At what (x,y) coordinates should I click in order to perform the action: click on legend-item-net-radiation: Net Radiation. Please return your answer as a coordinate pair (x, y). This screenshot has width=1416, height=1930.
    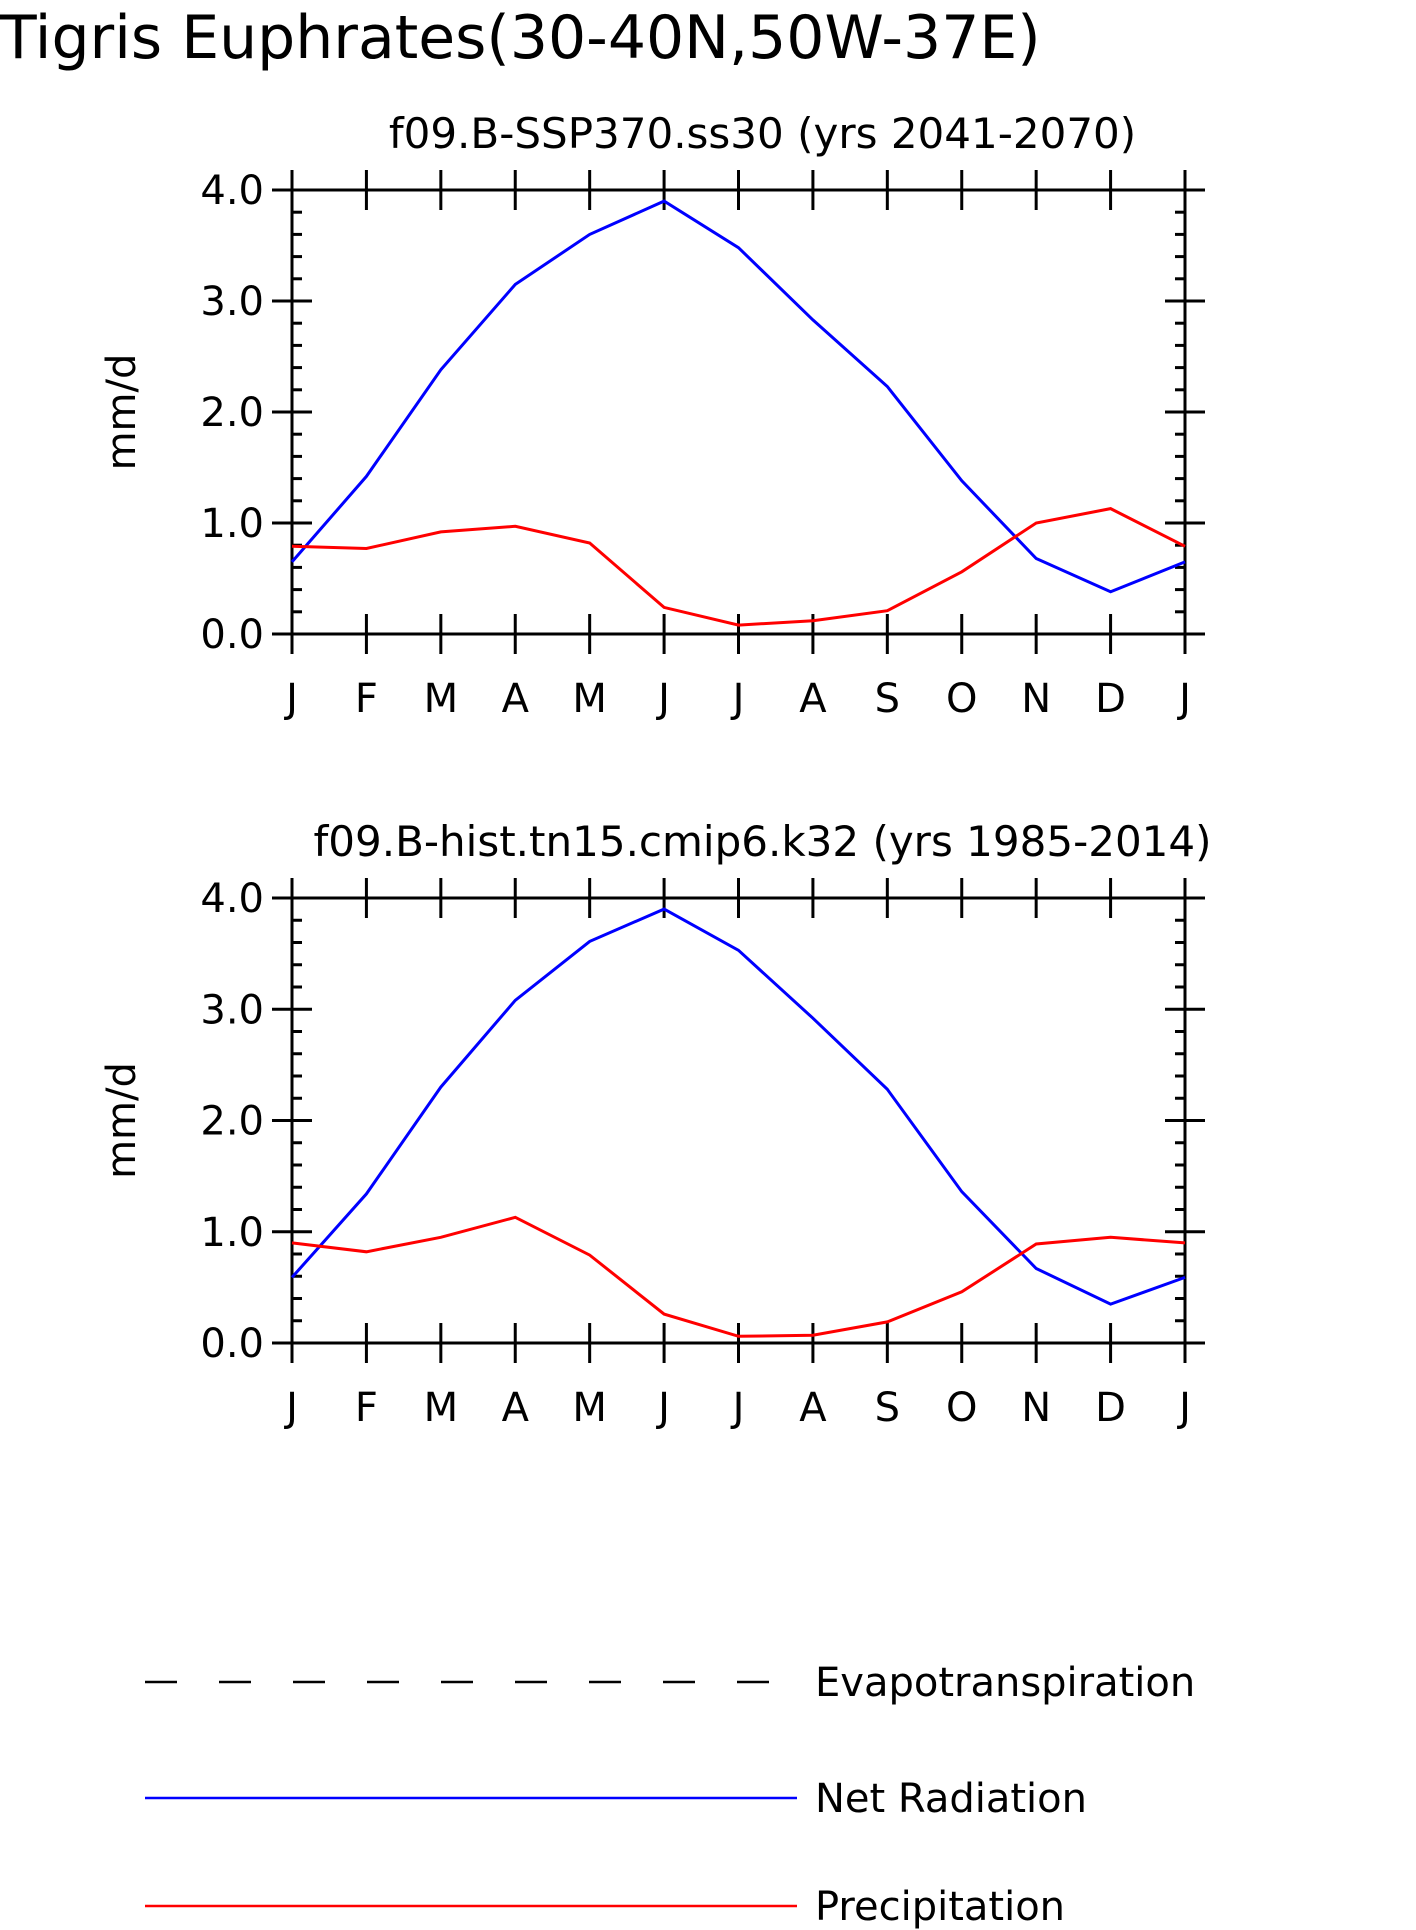
    Looking at the image, I should click on (616, 1799).